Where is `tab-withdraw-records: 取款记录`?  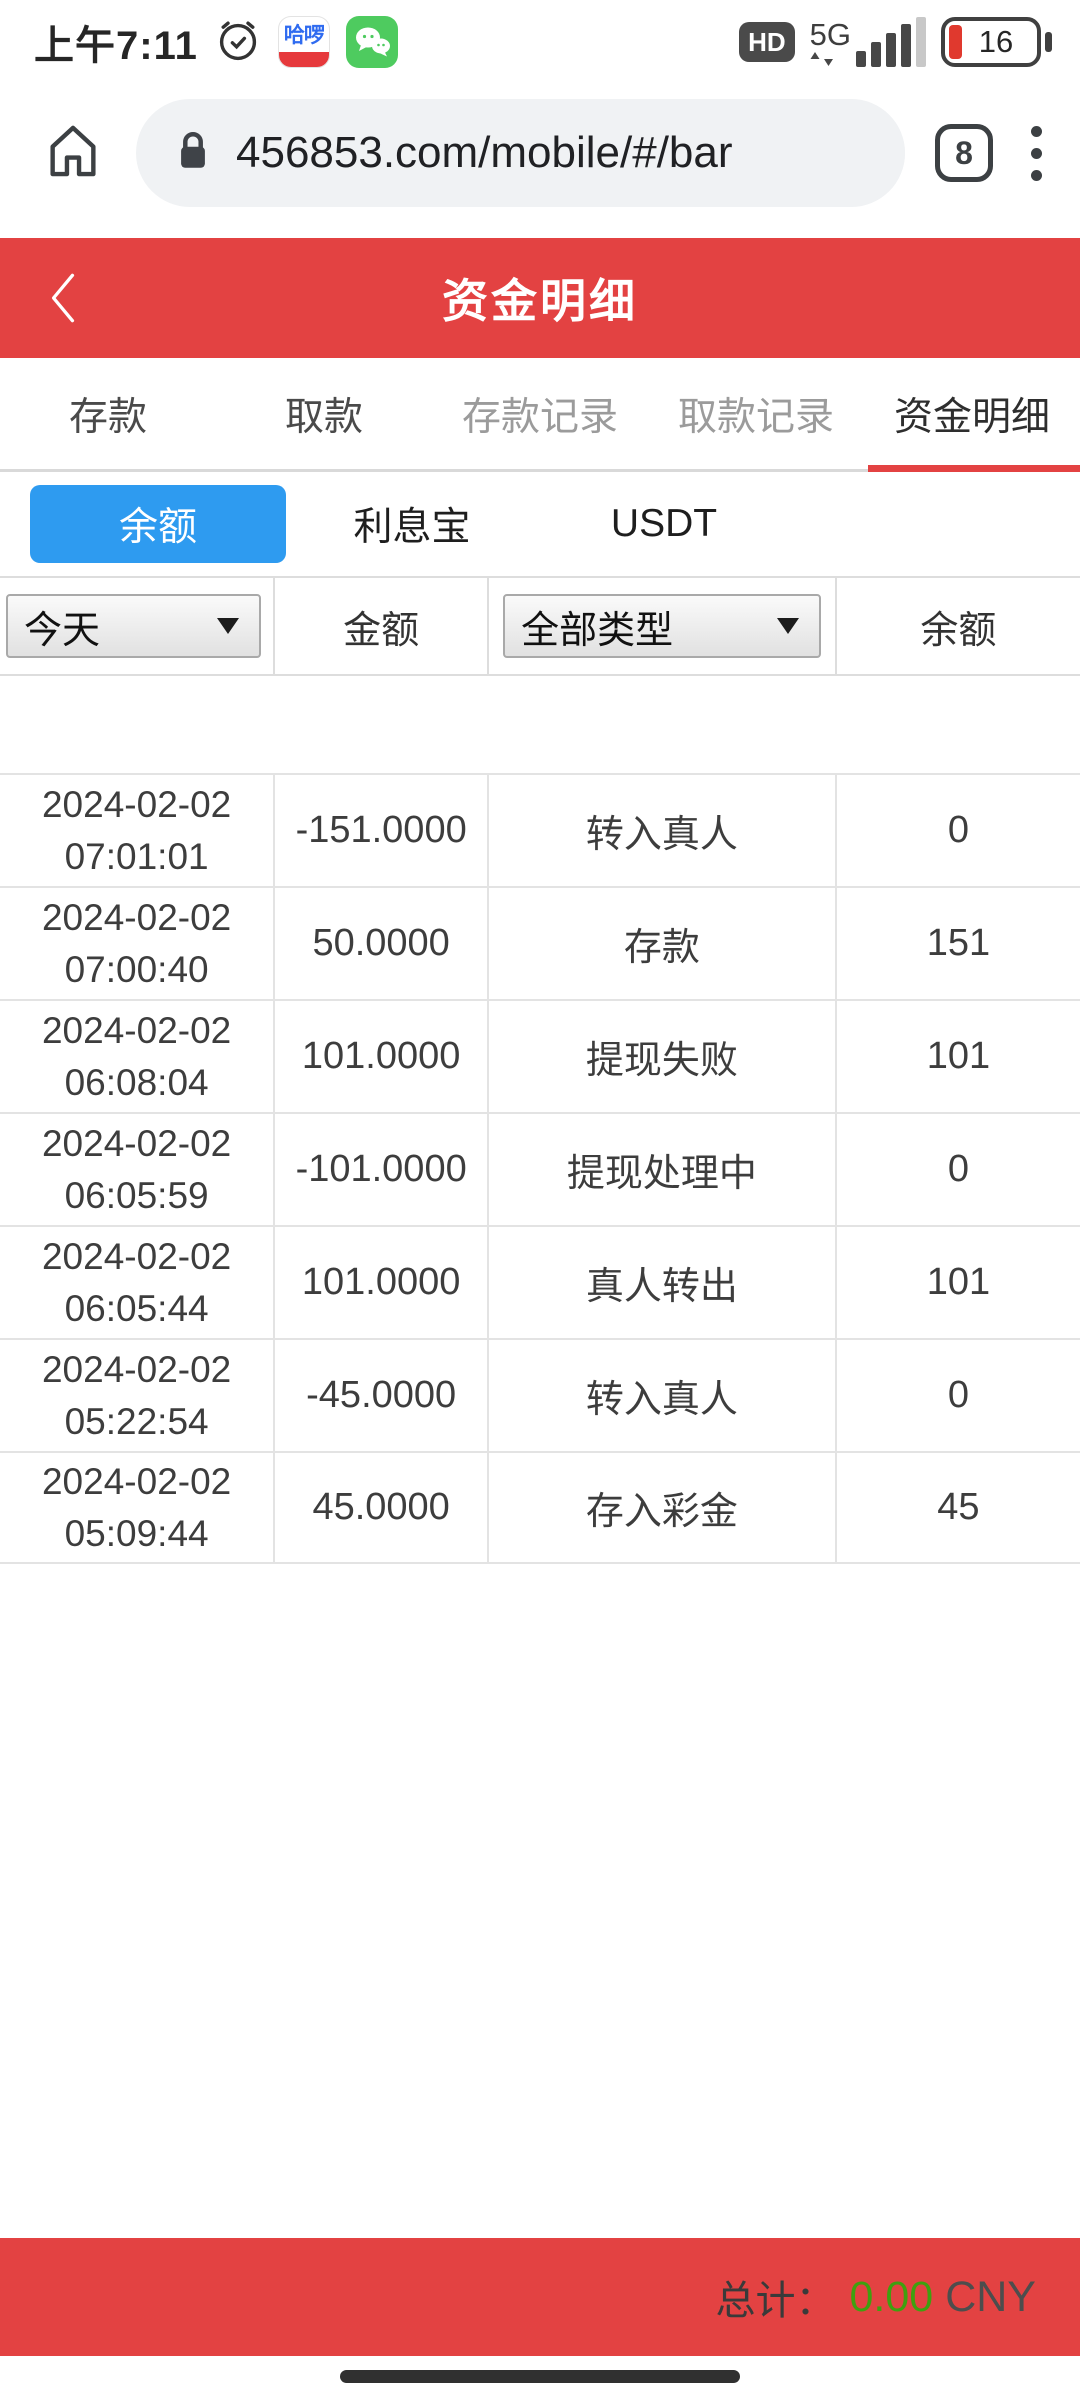 tab-withdraw-records: 取款记录 is located at coordinates (755, 417).